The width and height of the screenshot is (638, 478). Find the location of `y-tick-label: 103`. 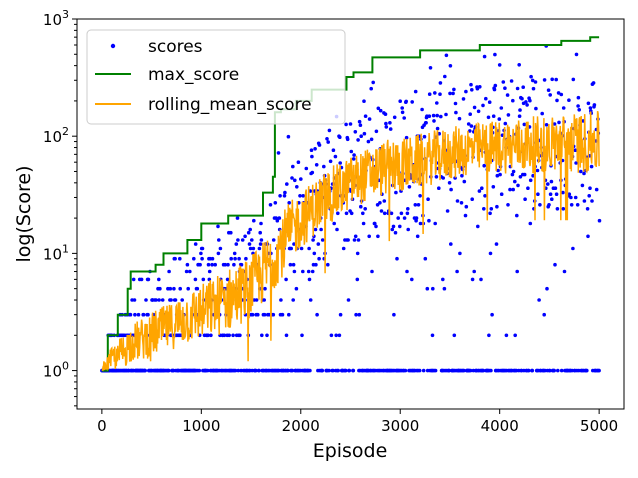

y-tick-label: 103 is located at coordinates (56, 18).